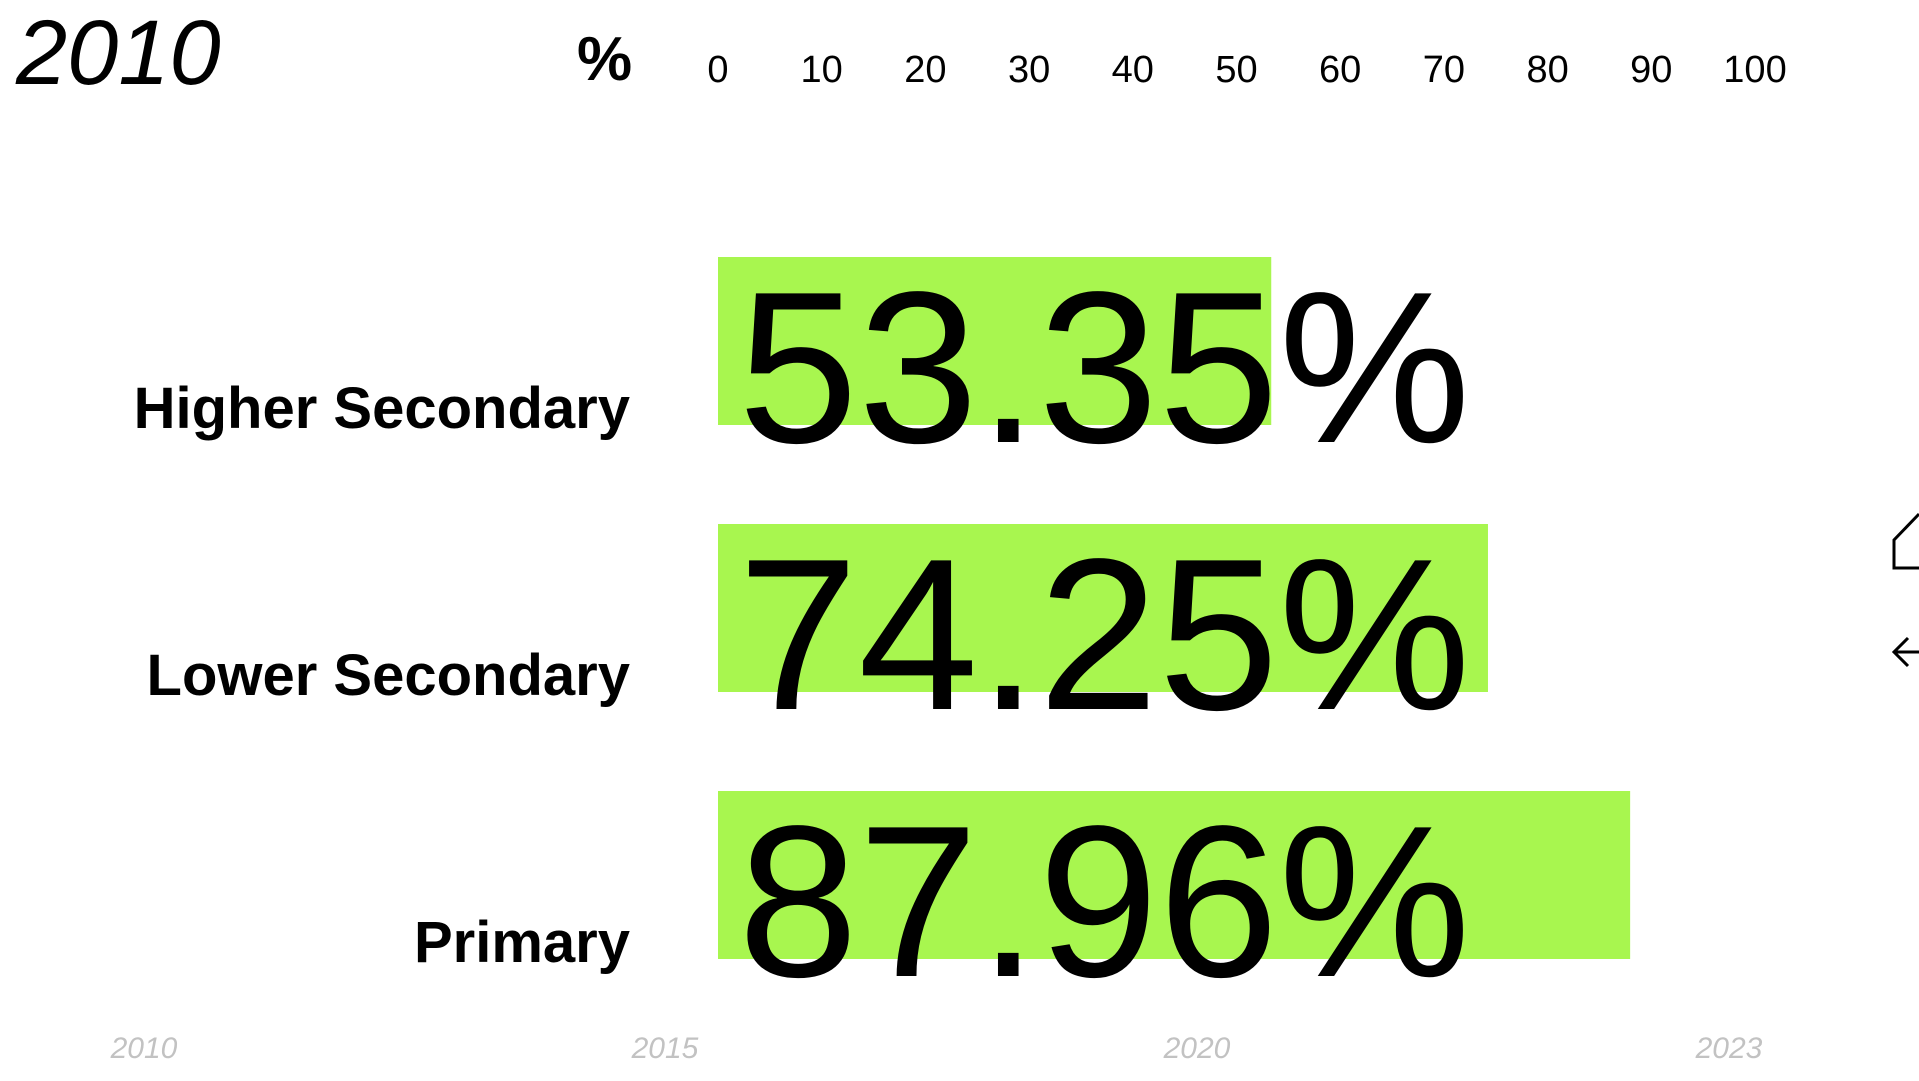  Describe the element at coordinates (144, 1048) in the screenshot. I see `timeline-label: 2010` at that location.